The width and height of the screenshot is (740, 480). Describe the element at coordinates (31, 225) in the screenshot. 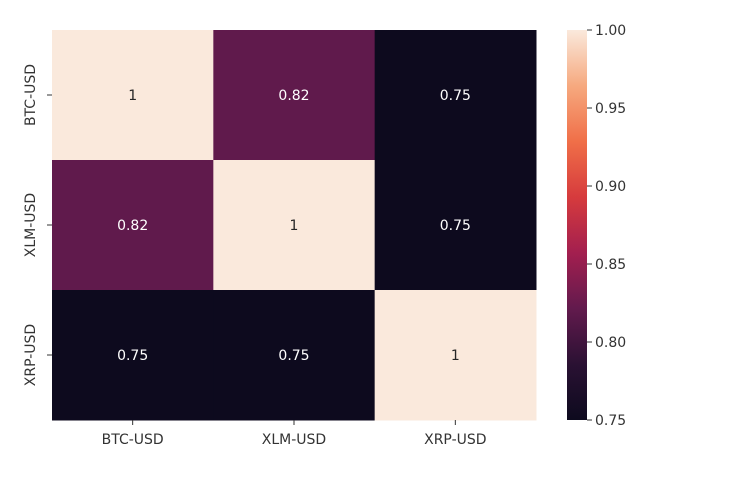

I see `y-tick-label: XLM-USD` at that location.